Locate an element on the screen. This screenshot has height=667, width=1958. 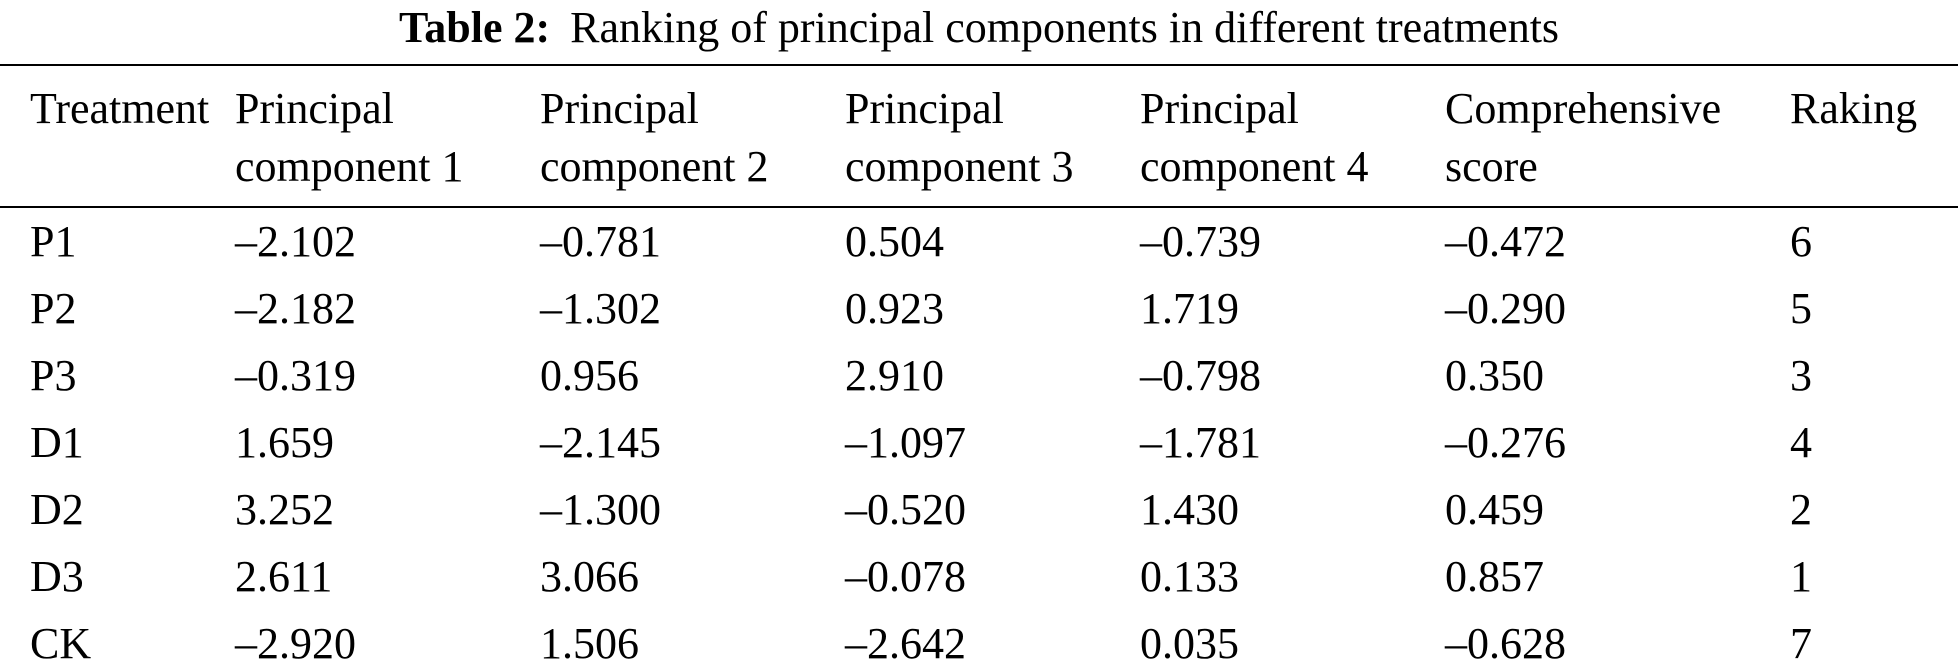
pc2-cell: 0.956 is located at coordinates (589, 375).